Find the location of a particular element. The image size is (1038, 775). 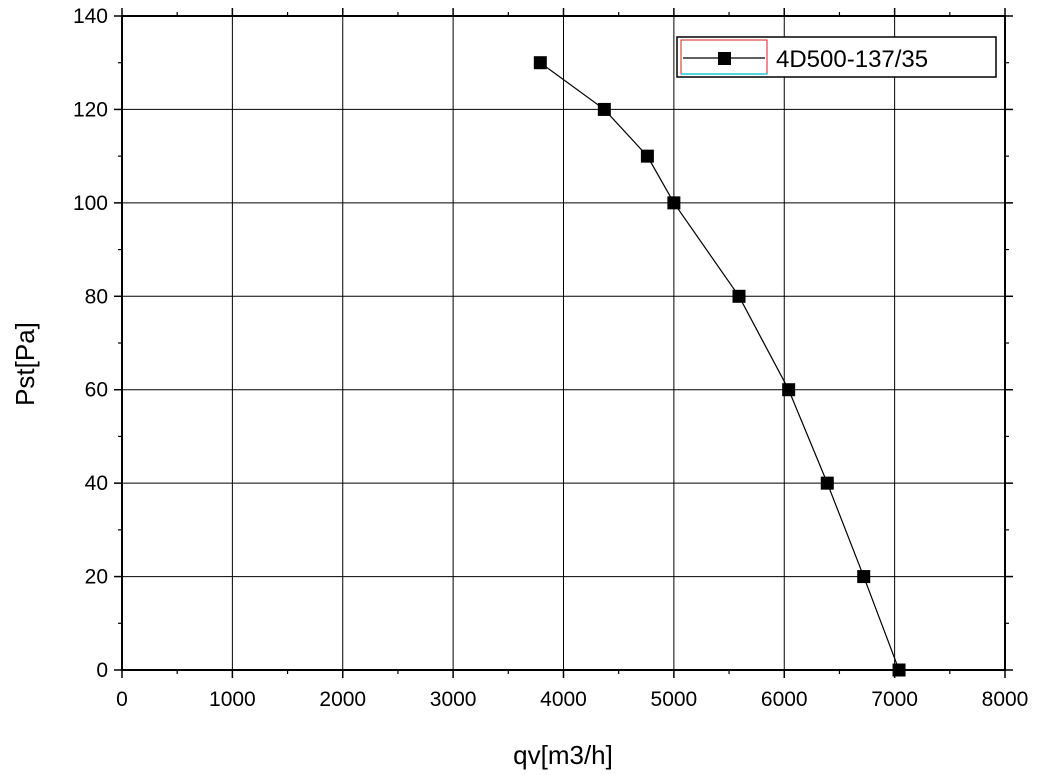

y-tick-label: 120 is located at coordinates (90, 109).